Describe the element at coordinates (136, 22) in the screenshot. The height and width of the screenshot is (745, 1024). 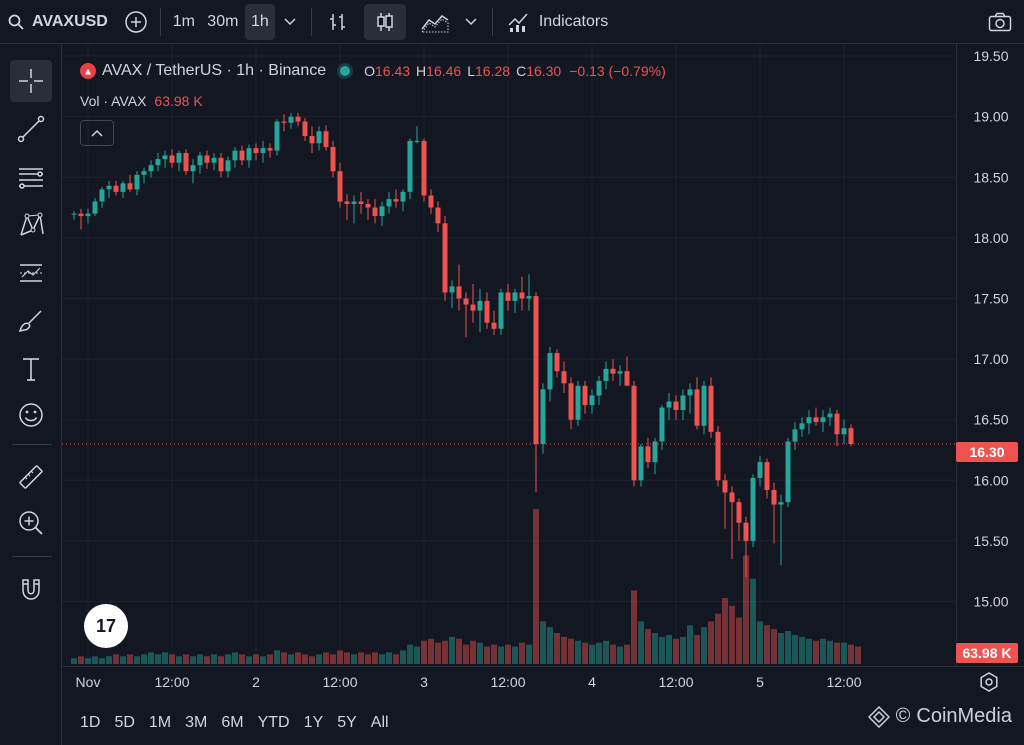
I see `compare-button` at that location.